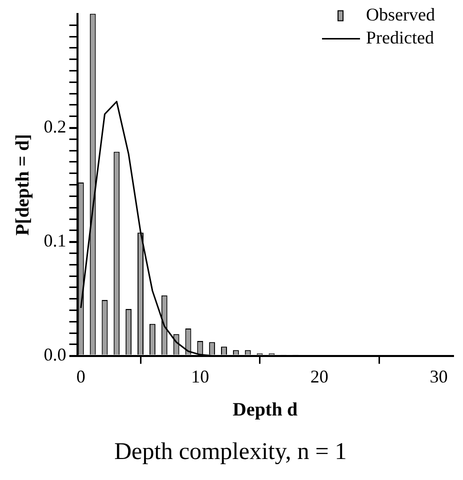 This screenshot has height=480, width=463. What do you see at coordinates (439, 376) in the screenshot?
I see `x-tick-label: 30` at bounding box center [439, 376].